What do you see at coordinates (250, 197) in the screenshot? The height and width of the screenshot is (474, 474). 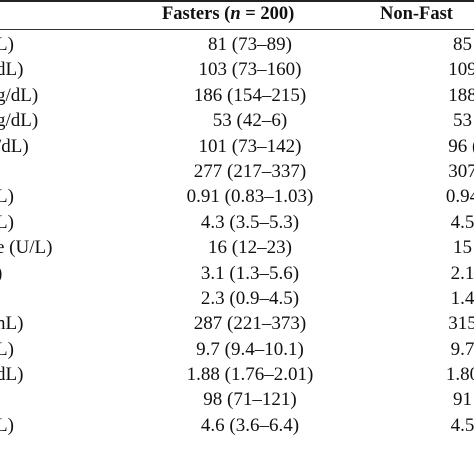 I see `cell-fasters: 0.91 (0.83–1.03)` at bounding box center [250, 197].